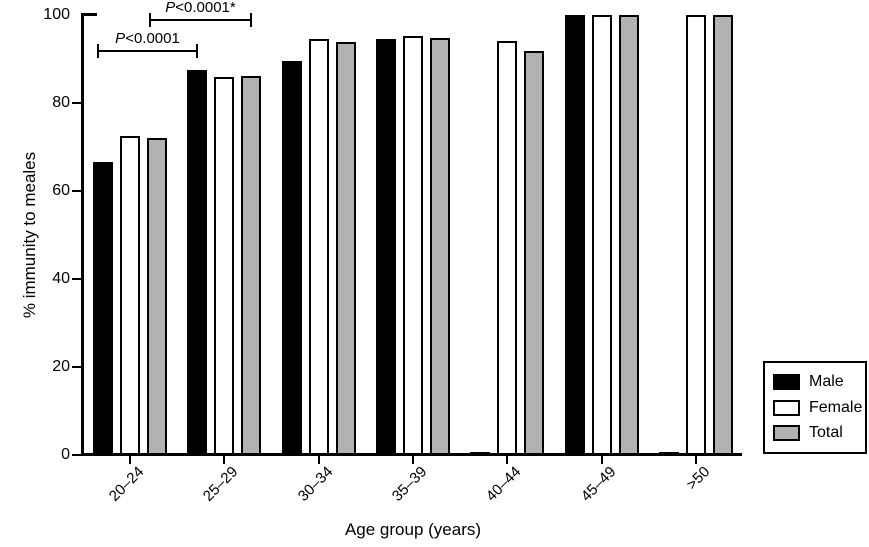 The height and width of the screenshot is (547, 869). I want to click on x-tick-label-1: 25–29, so click(220, 484).